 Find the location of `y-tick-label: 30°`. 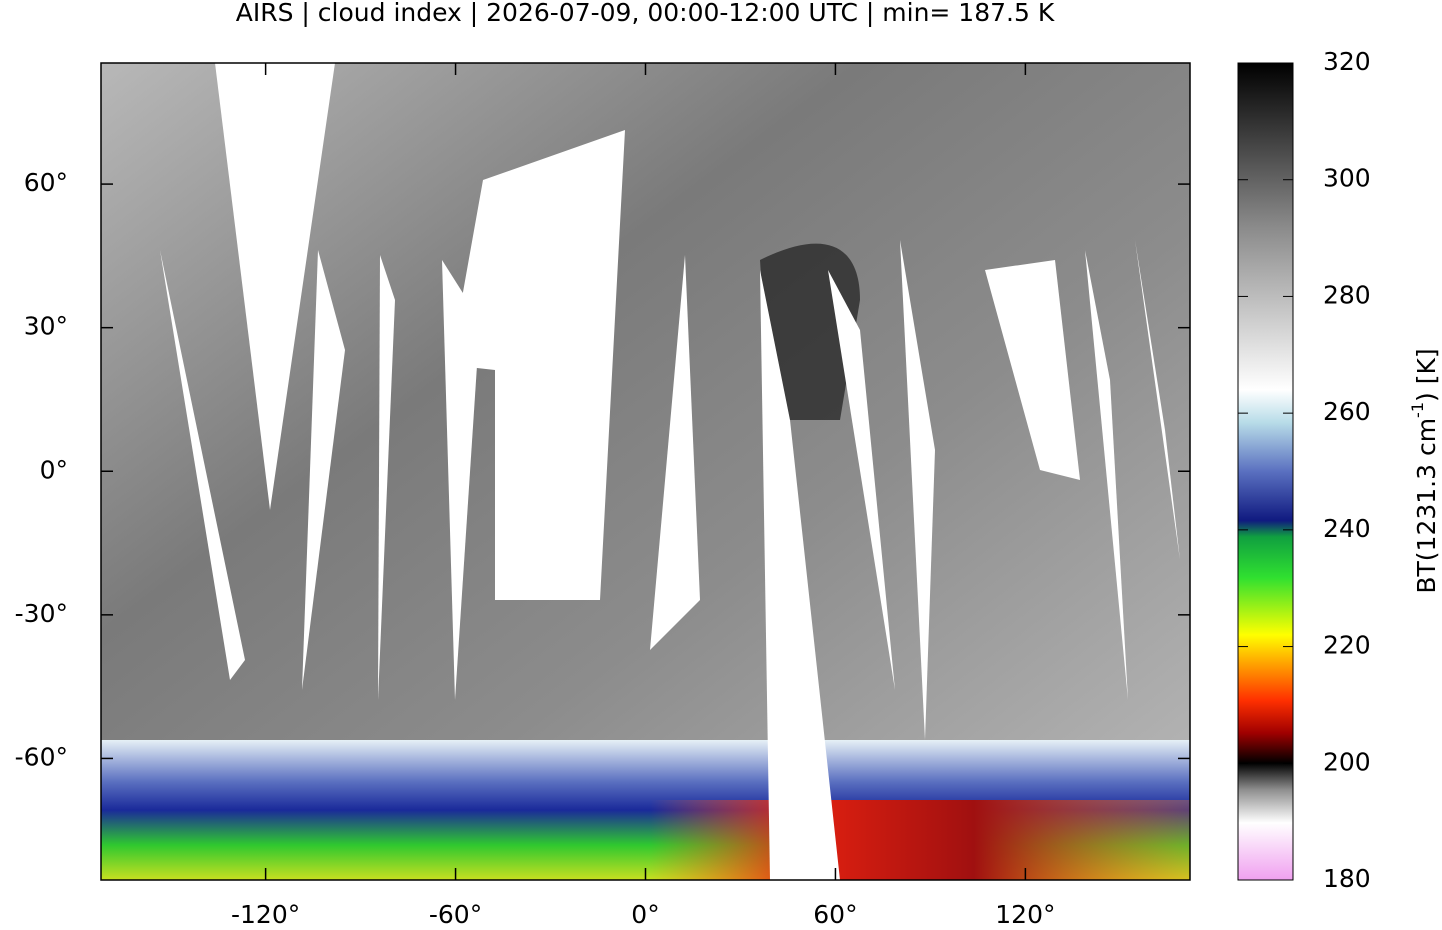

y-tick-label: 30° is located at coordinates (46, 326).